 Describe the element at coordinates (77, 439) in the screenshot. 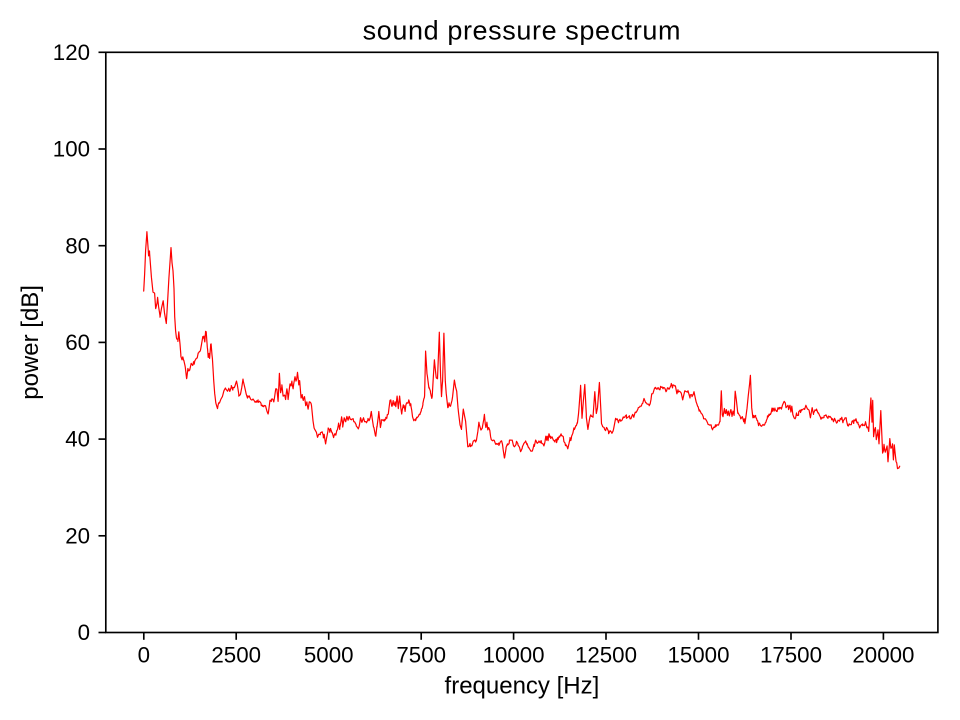

I see `svg-text: 40` at that location.